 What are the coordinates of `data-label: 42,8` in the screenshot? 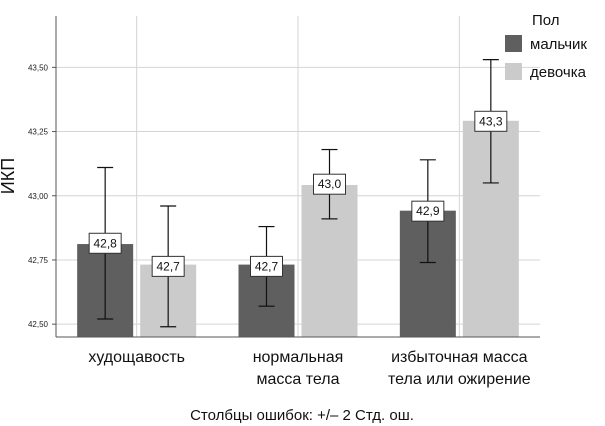 It's located at (105, 243).